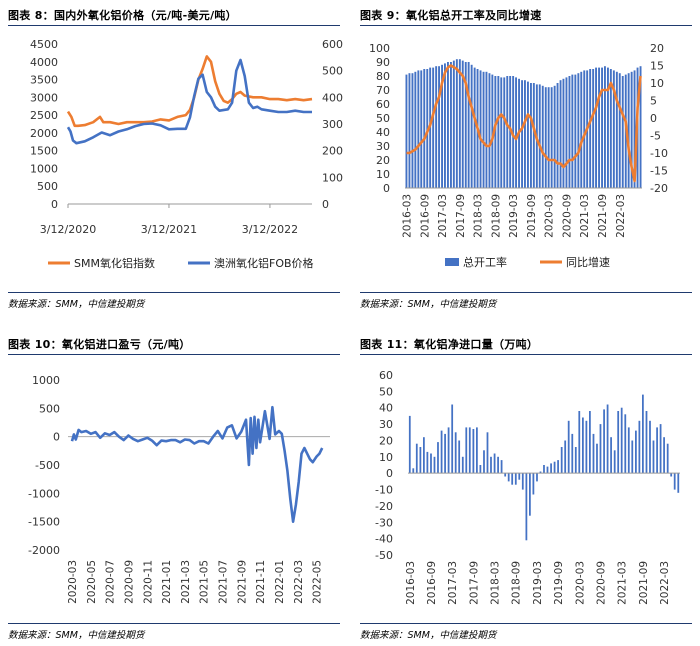 Image resolution: width=700 pixels, height=646 pixels. I want to click on x-tick-label: 2018-03, so click(496, 583).